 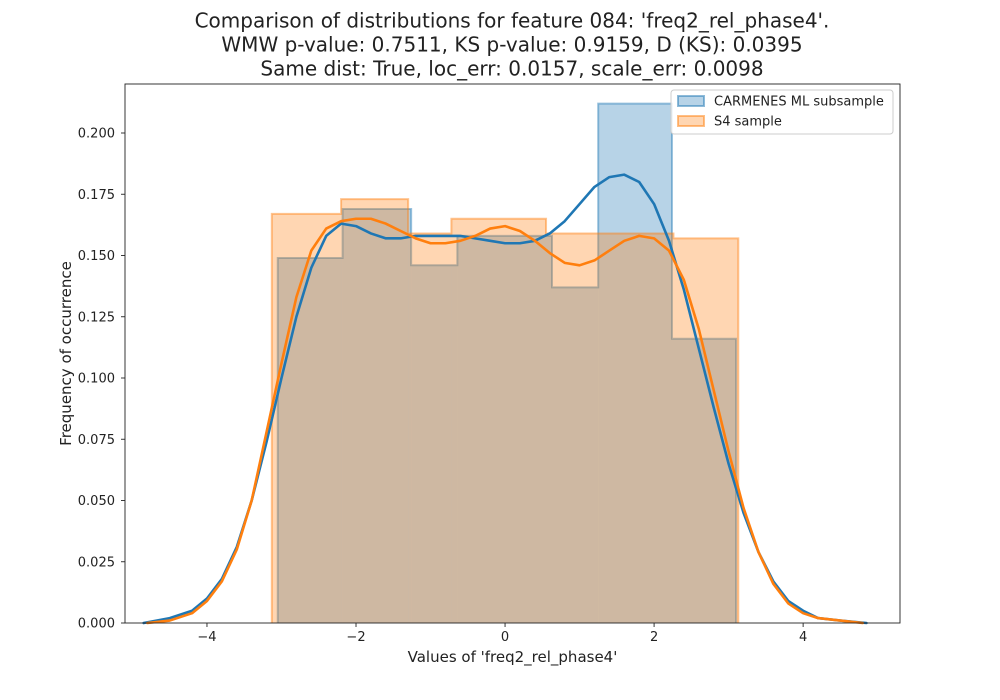 I want to click on x-tick-label: 2, so click(x=654, y=637).